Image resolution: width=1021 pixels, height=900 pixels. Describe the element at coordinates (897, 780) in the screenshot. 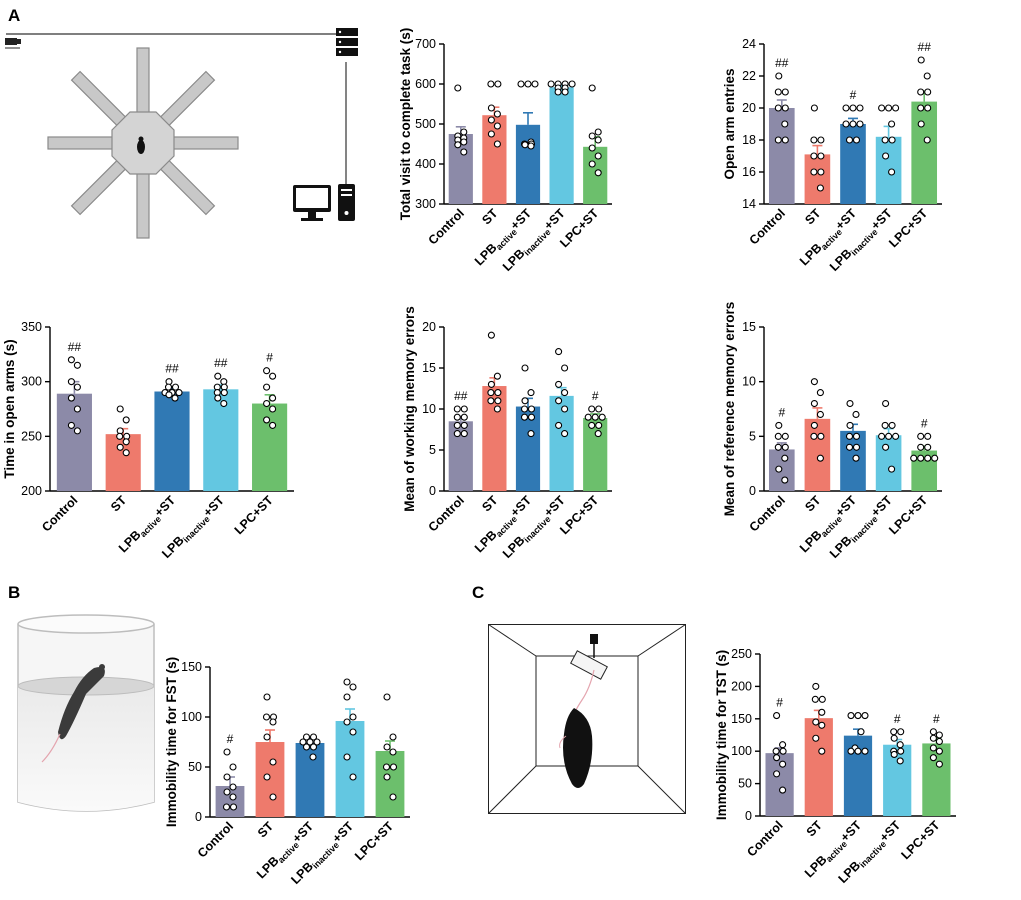

I see `bar-LPB_inactive+ST` at that location.